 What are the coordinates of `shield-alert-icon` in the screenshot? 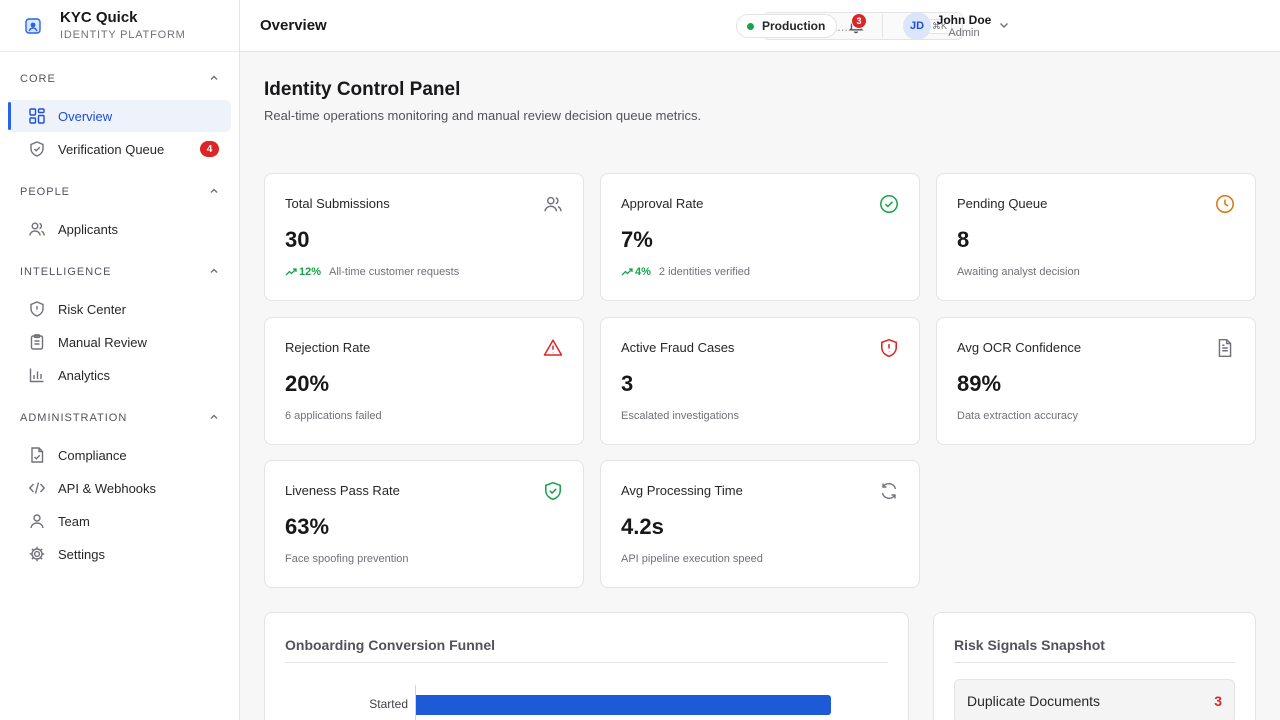 It's located at (889, 348).